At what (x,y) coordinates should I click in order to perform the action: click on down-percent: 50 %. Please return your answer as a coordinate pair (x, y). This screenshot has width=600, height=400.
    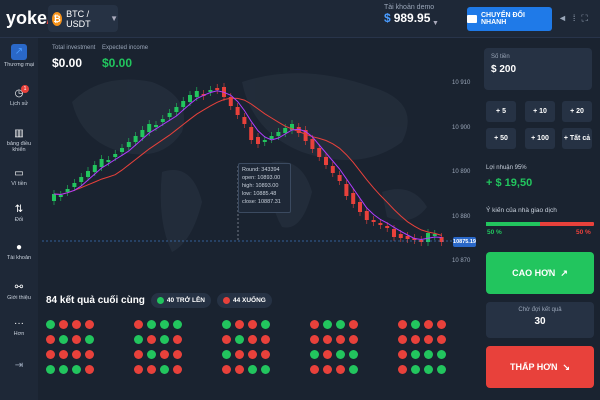
    Looking at the image, I should click on (583, 232).